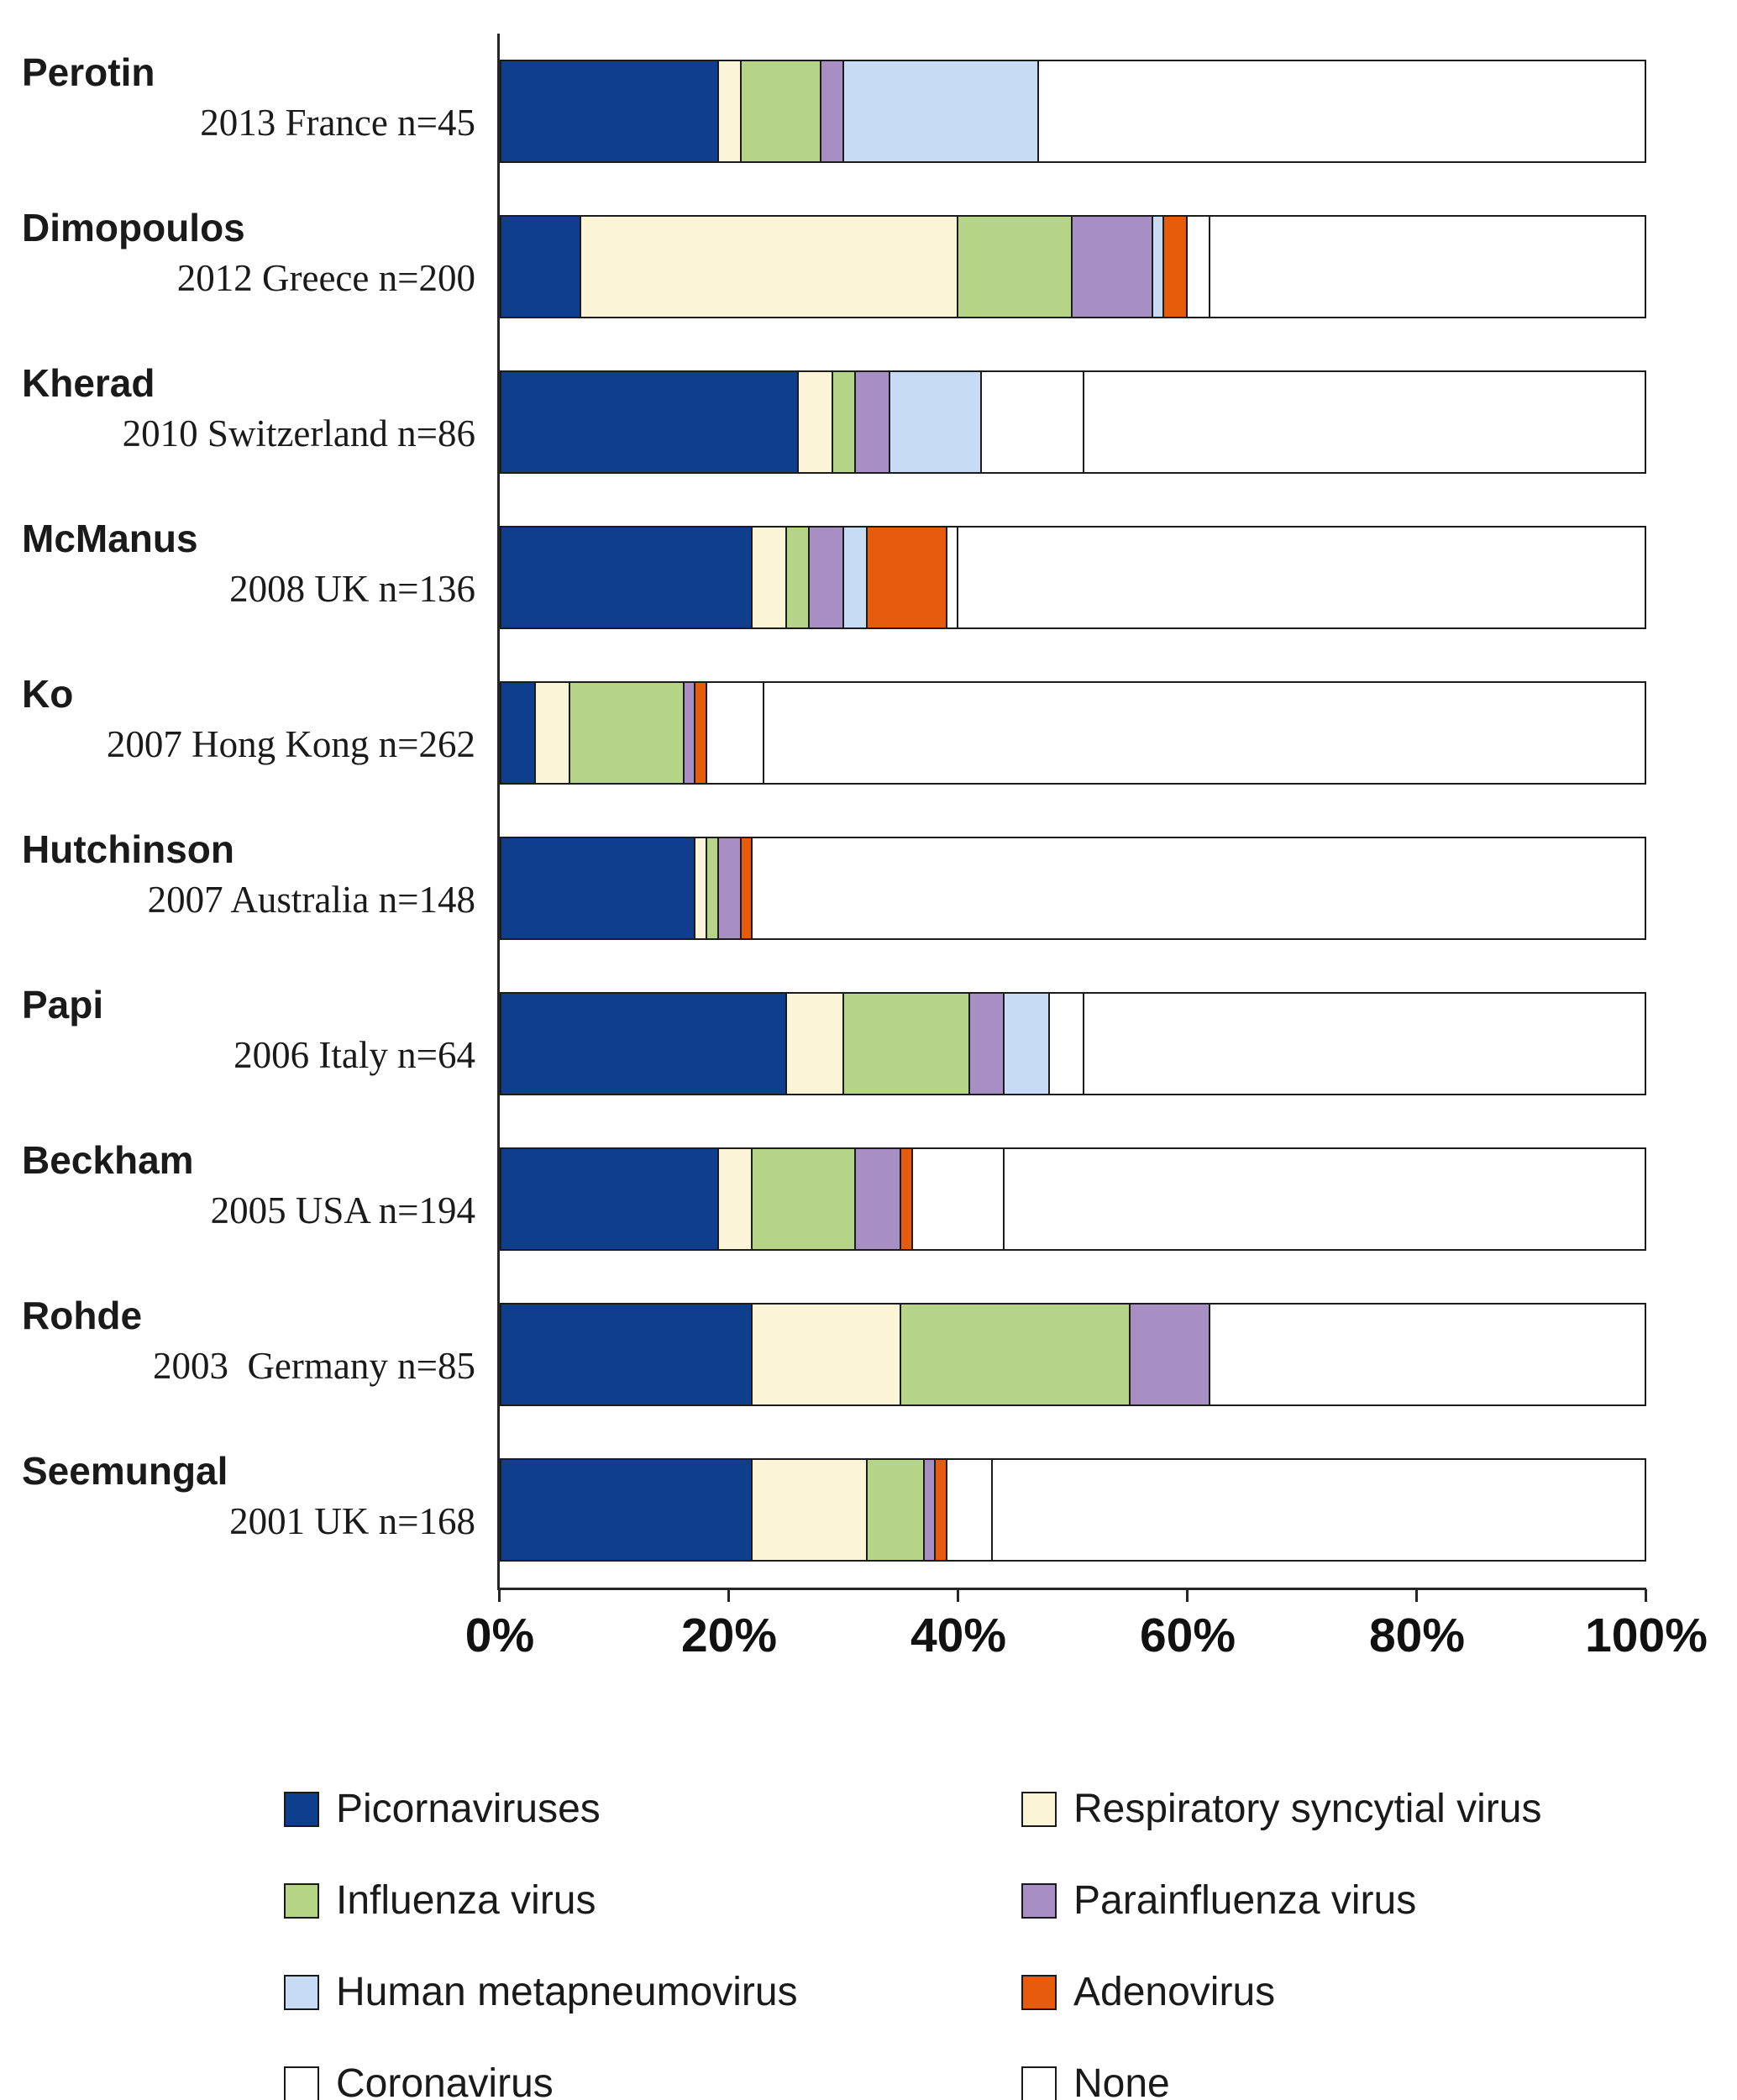 The image size is (1737, 2100). Describe the element at coordinates (1281, 2080) in the screenshot. I see `legend-item-none: None` at that location.